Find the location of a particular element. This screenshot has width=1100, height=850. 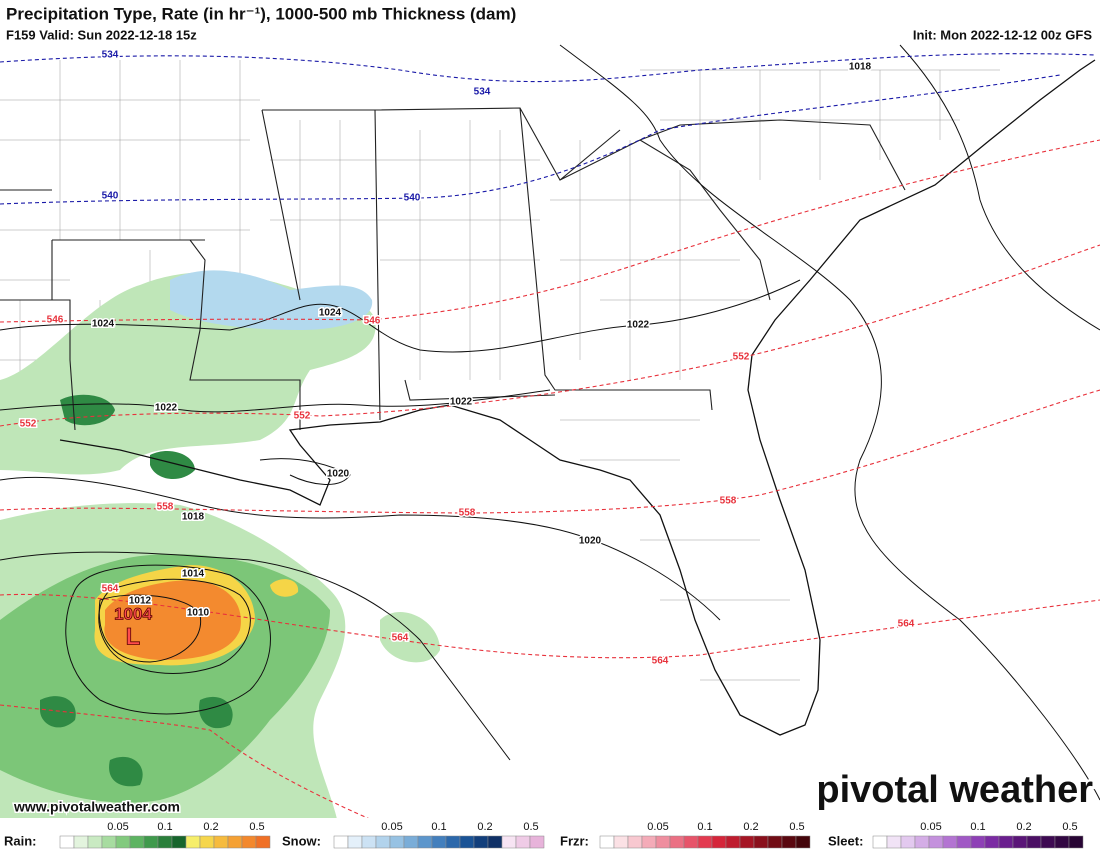

isobar-label: 1010 is located at coordinates (198, 613).